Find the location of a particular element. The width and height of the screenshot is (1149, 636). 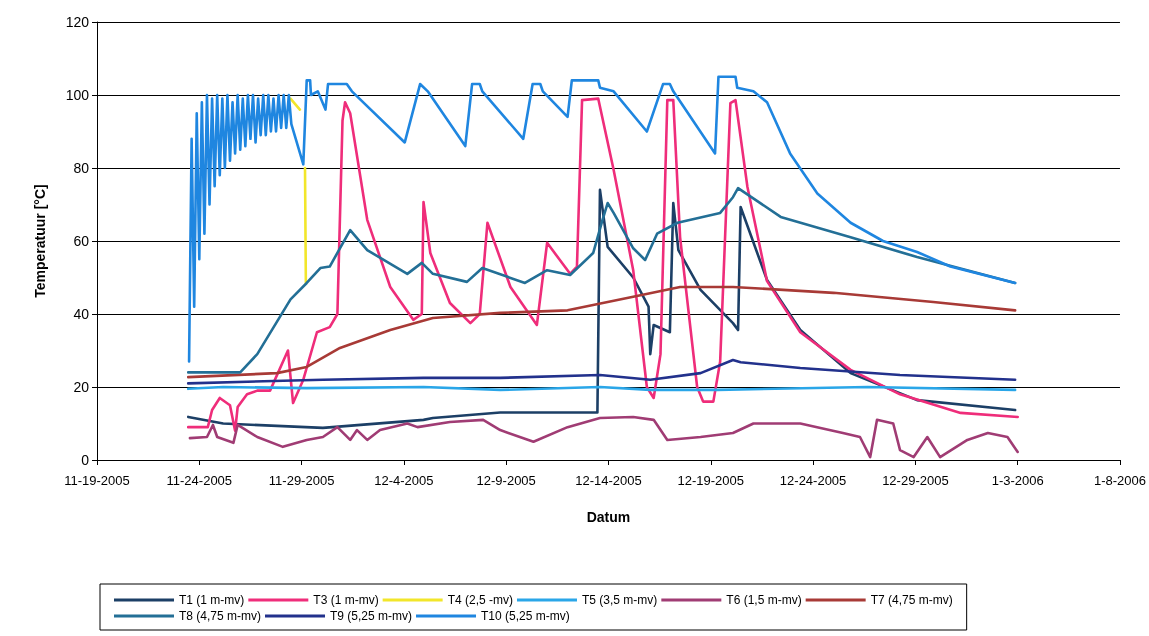

x-tick-label: 12-24-2005 is located at coordinates (813, 480).